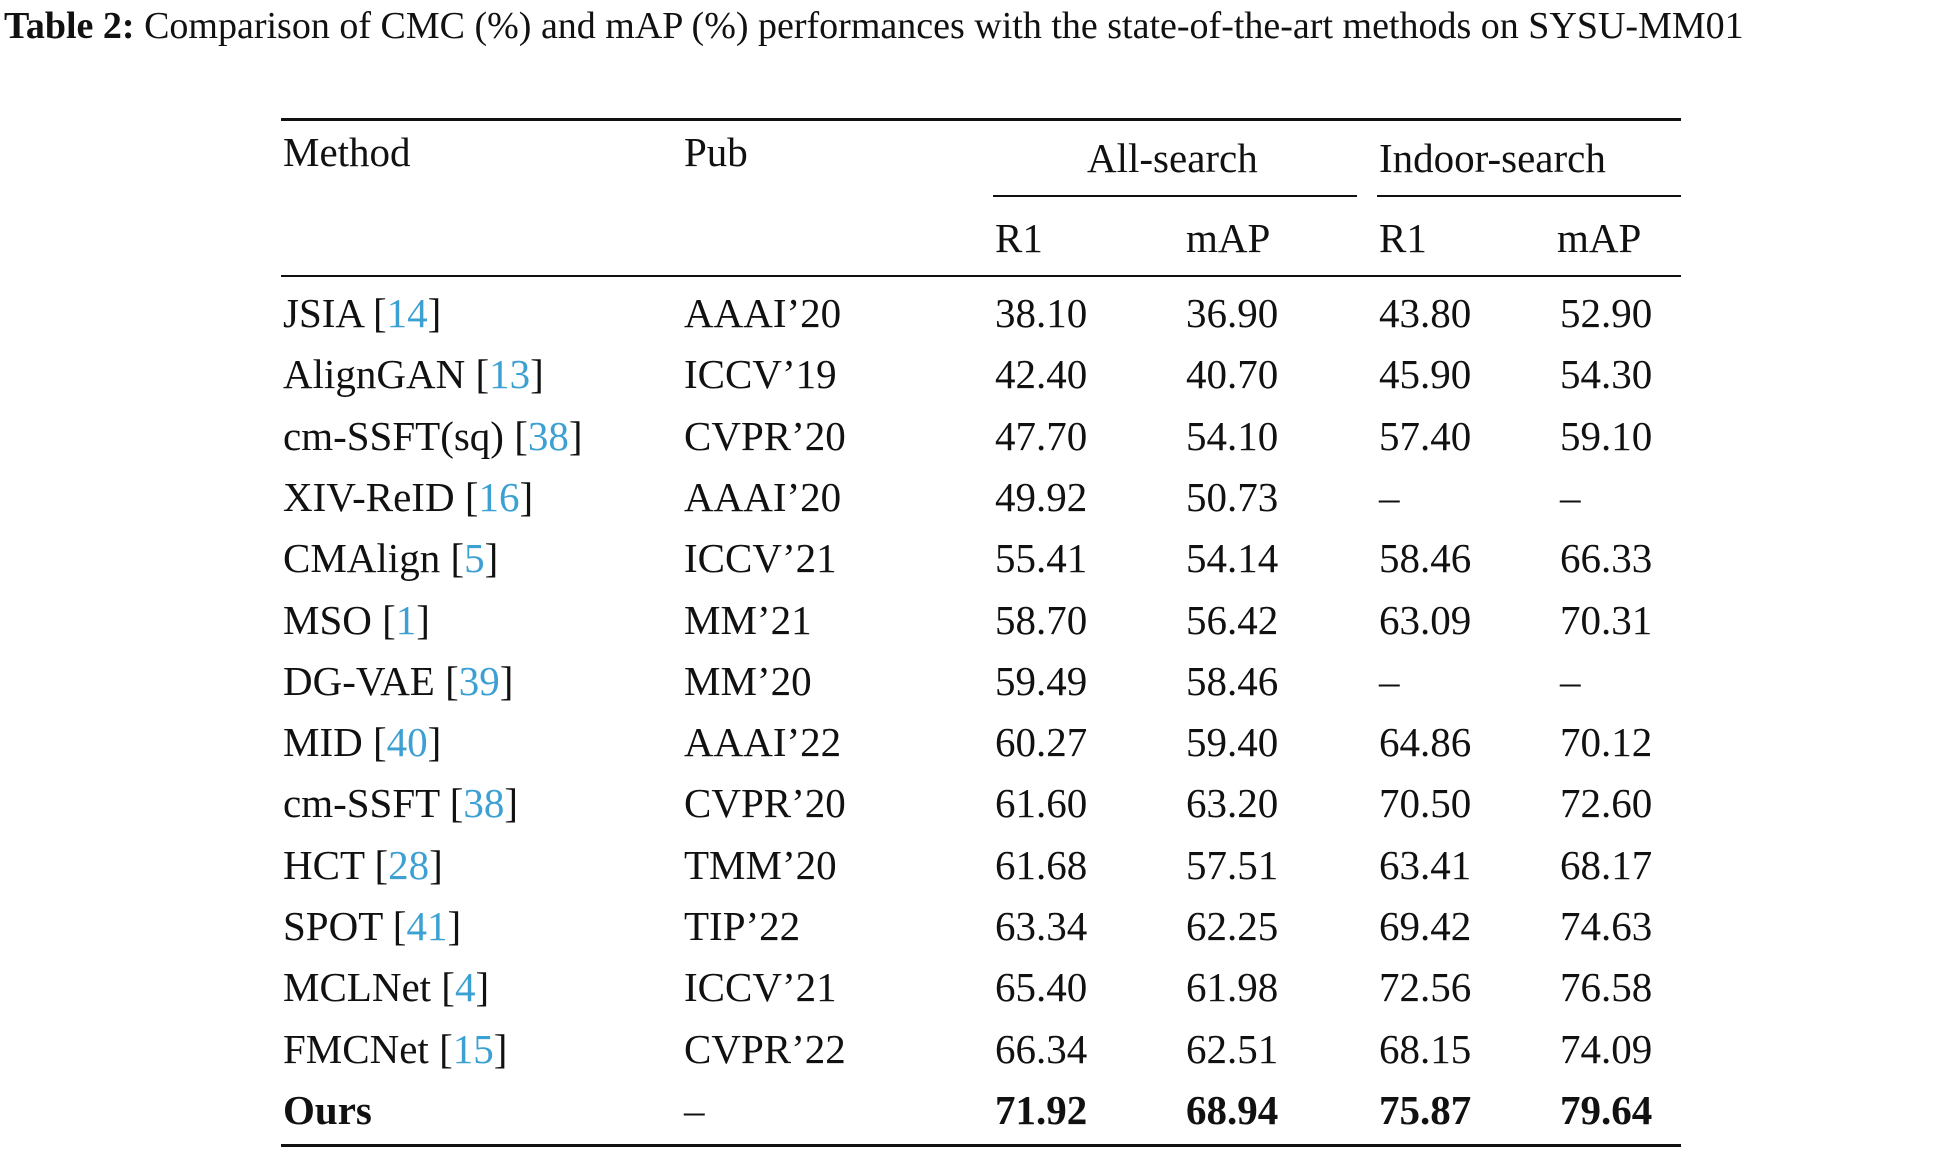  I want to click on method-cell: FMCNet [15], so click(395, 1049).